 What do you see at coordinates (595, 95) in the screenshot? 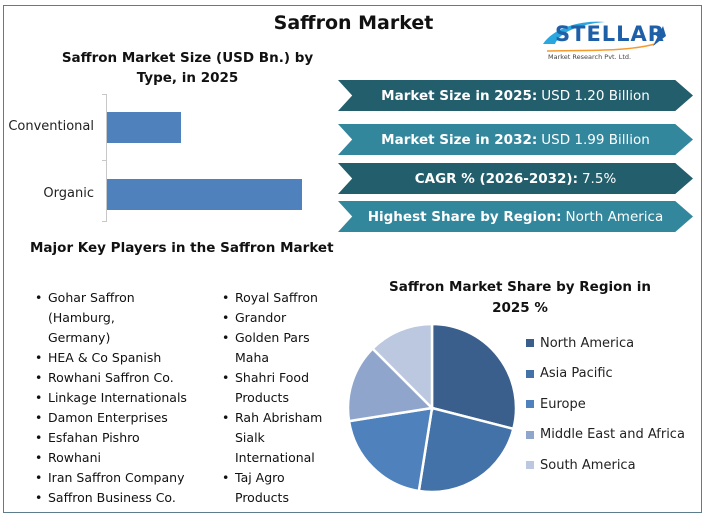
I see `kpi-value: USD 1.20 Billion` at bounding box center [595, 95].